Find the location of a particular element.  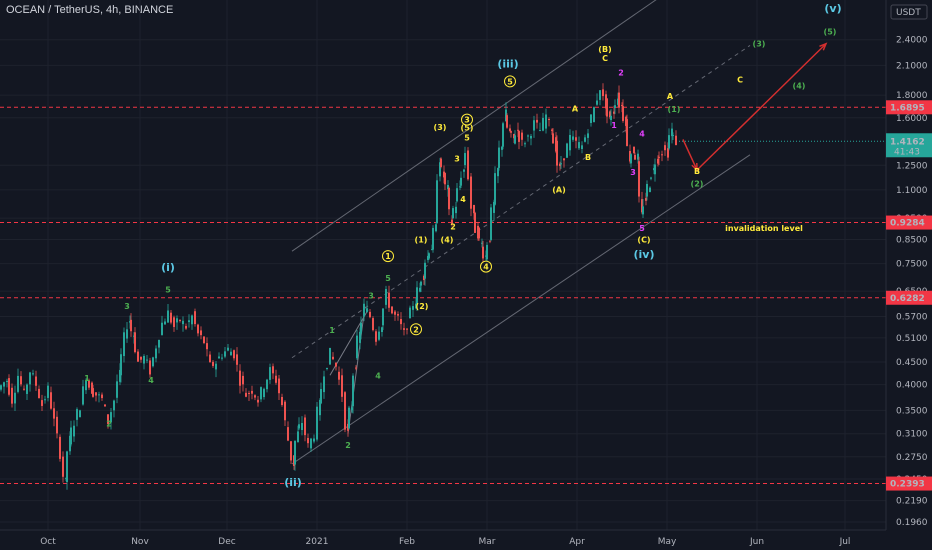

wave-label: (iv) is located at coordinates (644, 254).